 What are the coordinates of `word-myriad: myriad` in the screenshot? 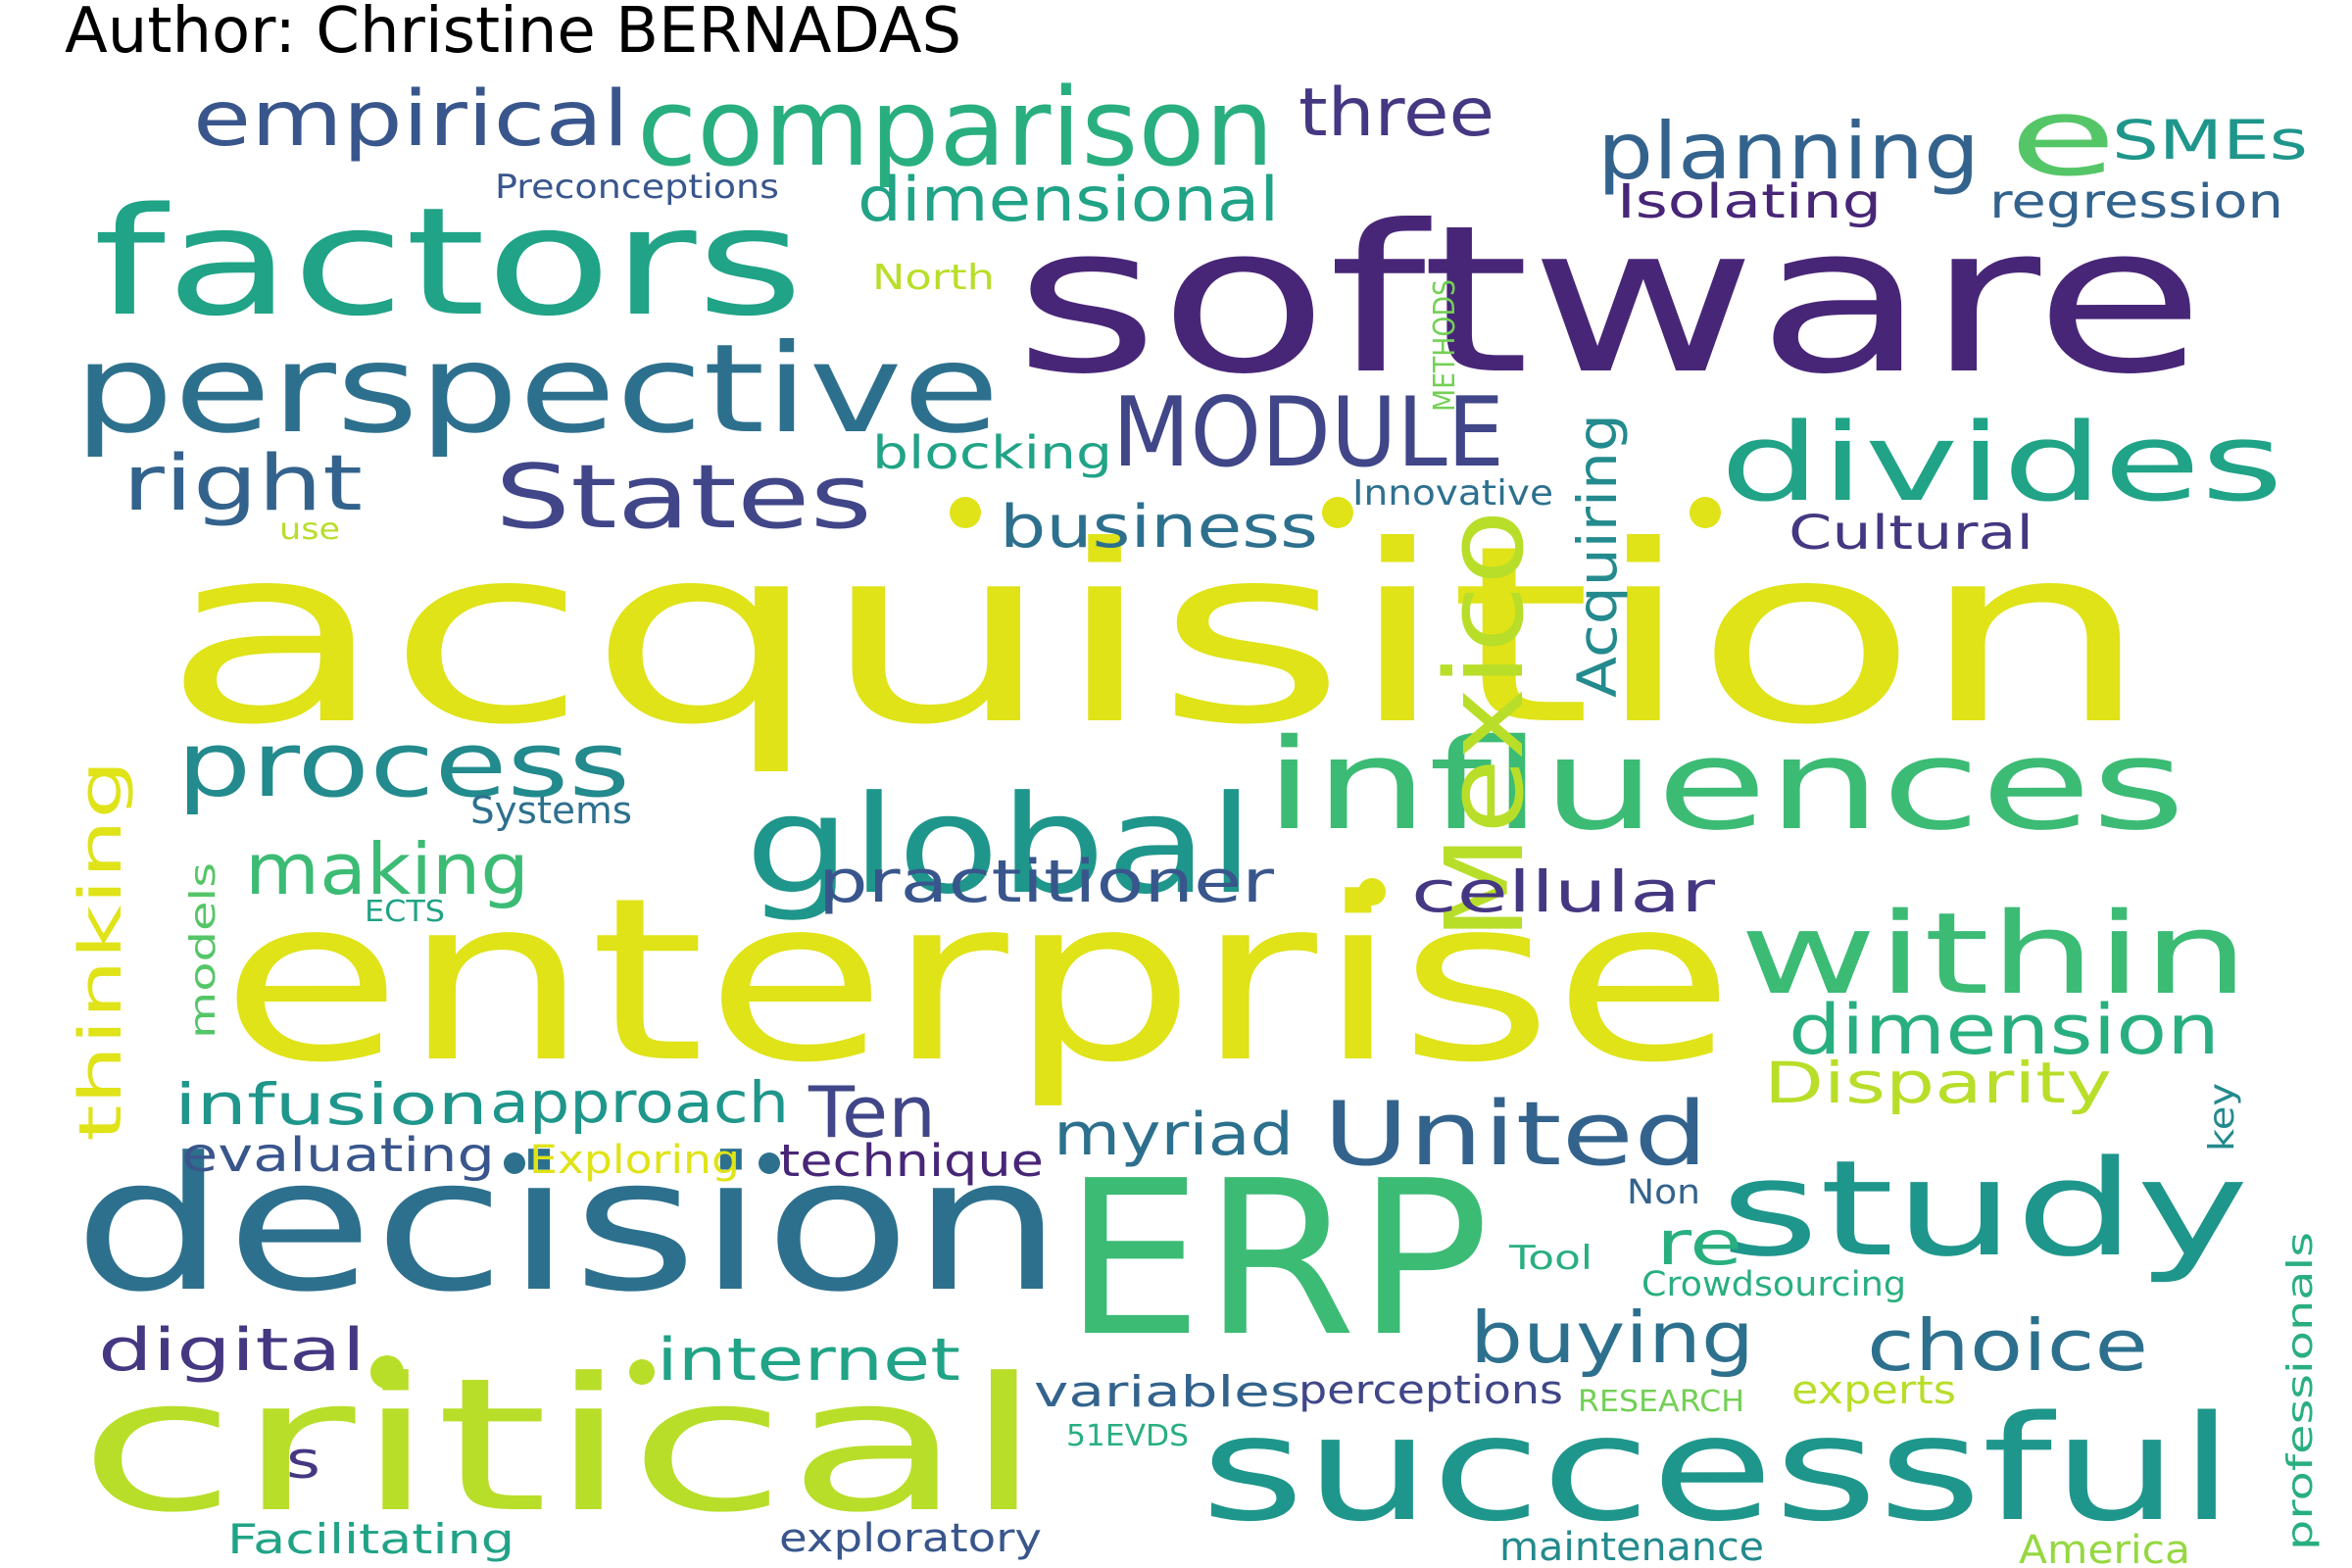 It's located at (1174, 1135).